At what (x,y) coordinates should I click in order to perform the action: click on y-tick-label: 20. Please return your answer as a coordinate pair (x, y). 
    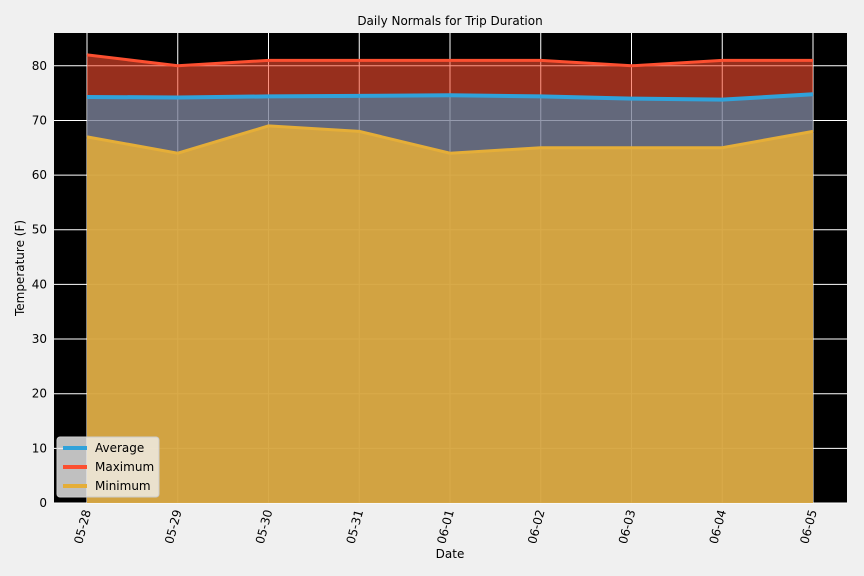
    Looking at the image, I should click on (39, 394).